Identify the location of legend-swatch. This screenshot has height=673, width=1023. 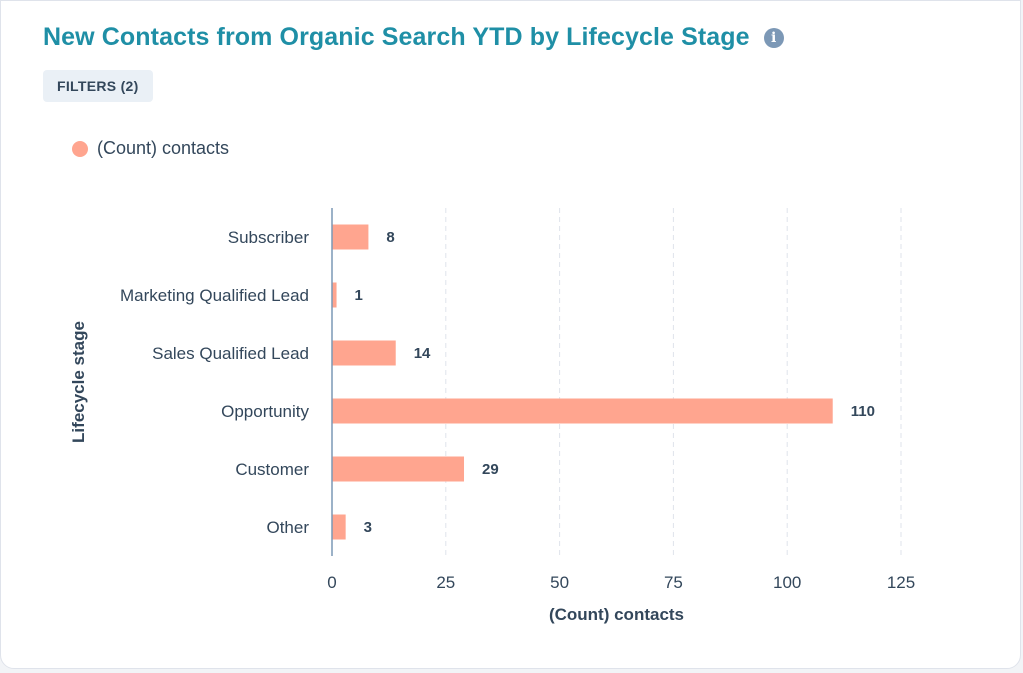
(80, 148).